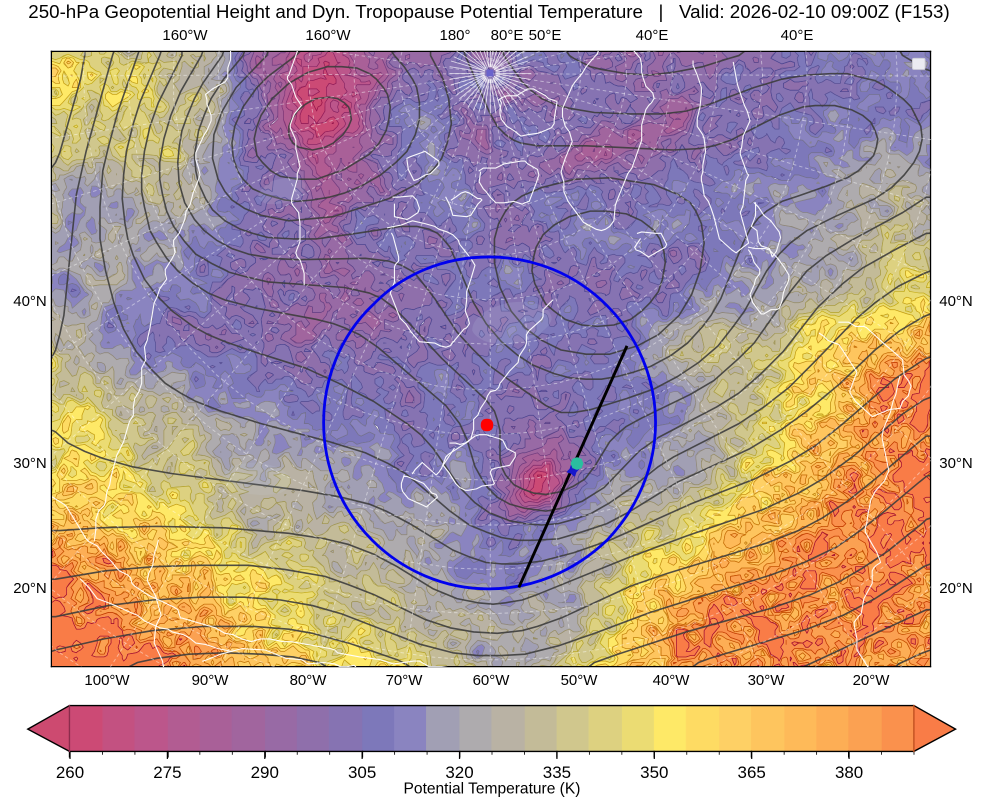 The width and height of the screenshot is (981, 805). Describe the element at coordinates (167, 772) in the screenshot. I see `svg-text: 275` at that location.